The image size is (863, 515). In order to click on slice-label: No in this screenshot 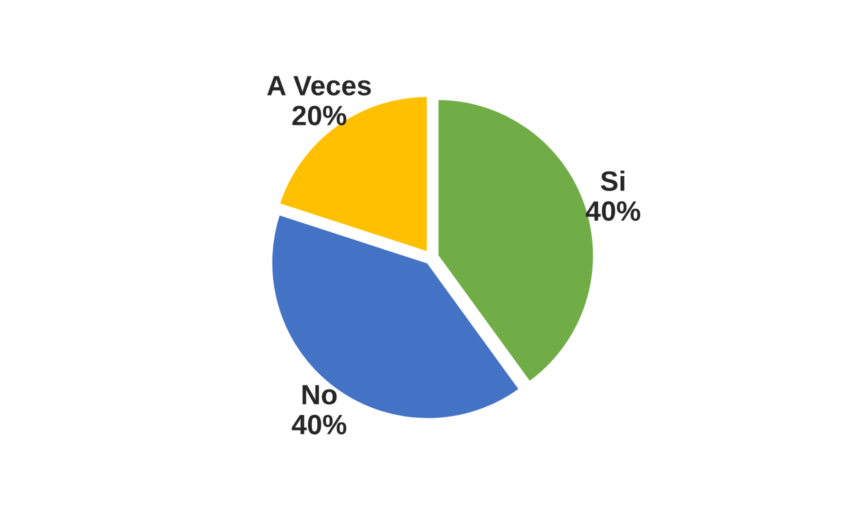, I will do `click(319, 395)`.